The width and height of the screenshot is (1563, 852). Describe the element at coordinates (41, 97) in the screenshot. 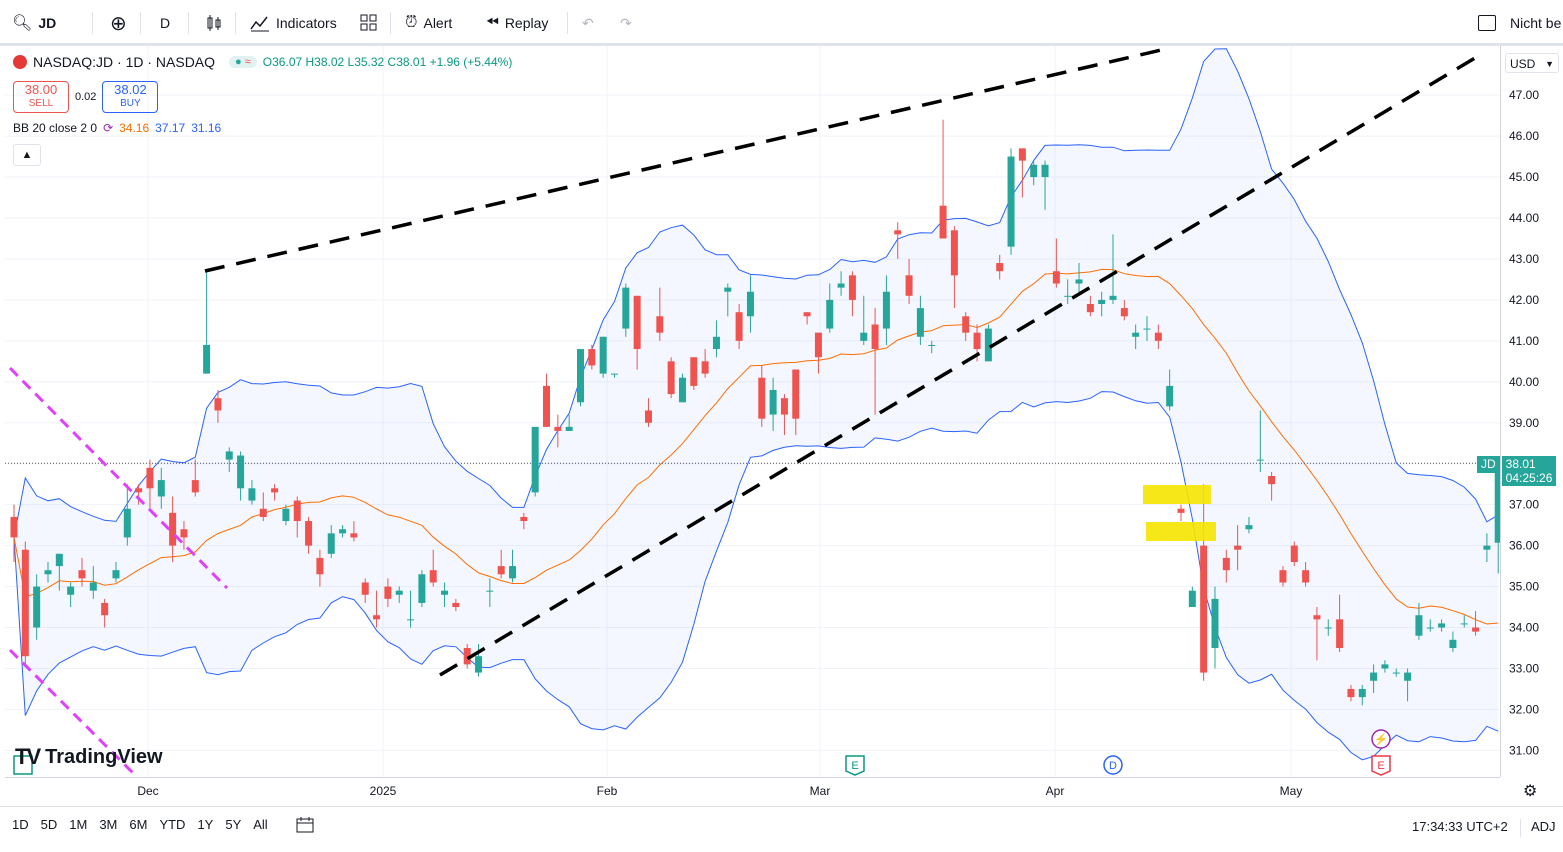

I see `sell-button: 38.00 SELL` at that location.